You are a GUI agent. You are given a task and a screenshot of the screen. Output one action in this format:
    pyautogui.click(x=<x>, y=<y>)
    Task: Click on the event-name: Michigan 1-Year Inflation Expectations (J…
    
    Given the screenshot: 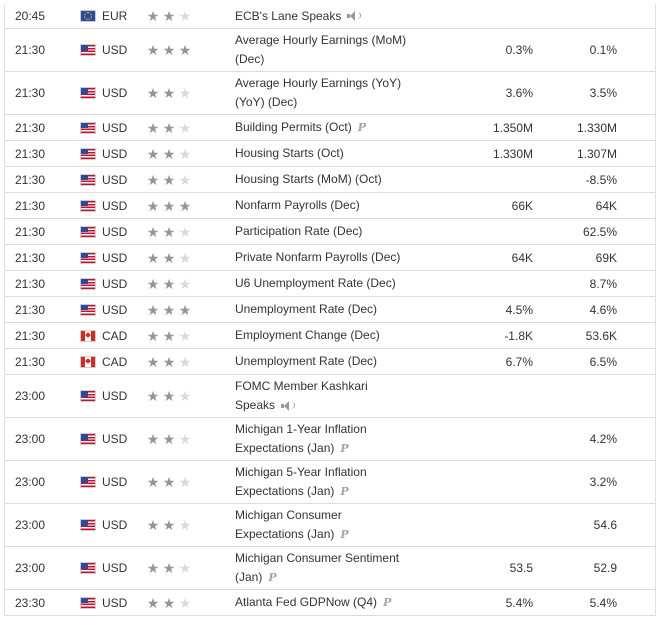 What is the action you would take?
    pyautogui.click(x=340, y=439)
    